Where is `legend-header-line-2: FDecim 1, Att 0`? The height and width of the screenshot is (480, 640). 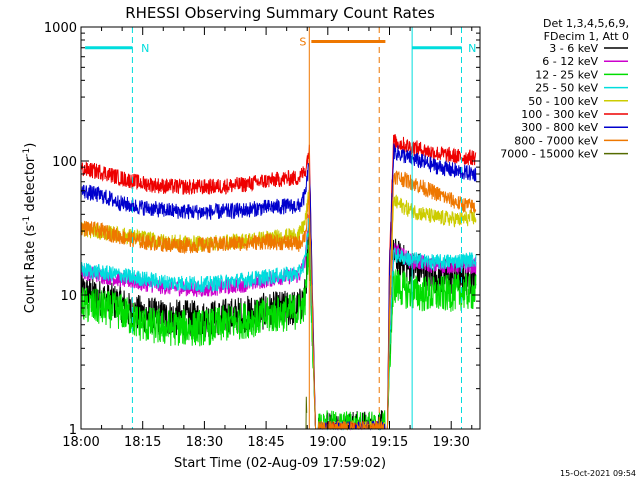
legend-header-line-2: FDecim 1, Att 0 is located at coordinates (586, 36).